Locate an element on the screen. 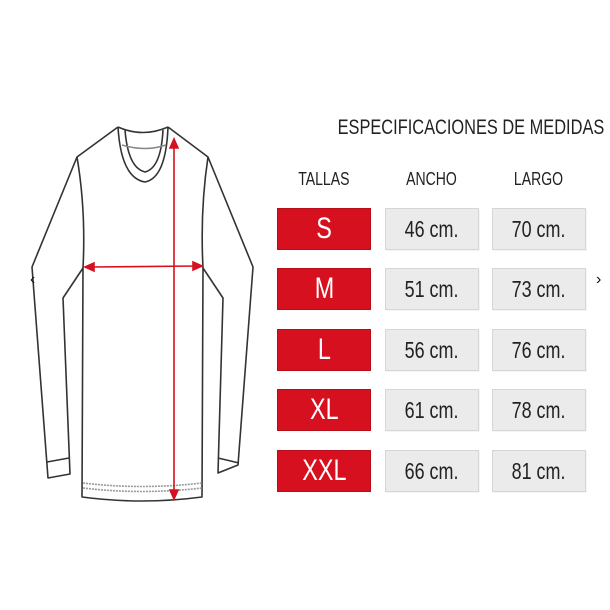 The image size is (610, 610). length-cell: 81 cm. is located at coordinates (539, 471).